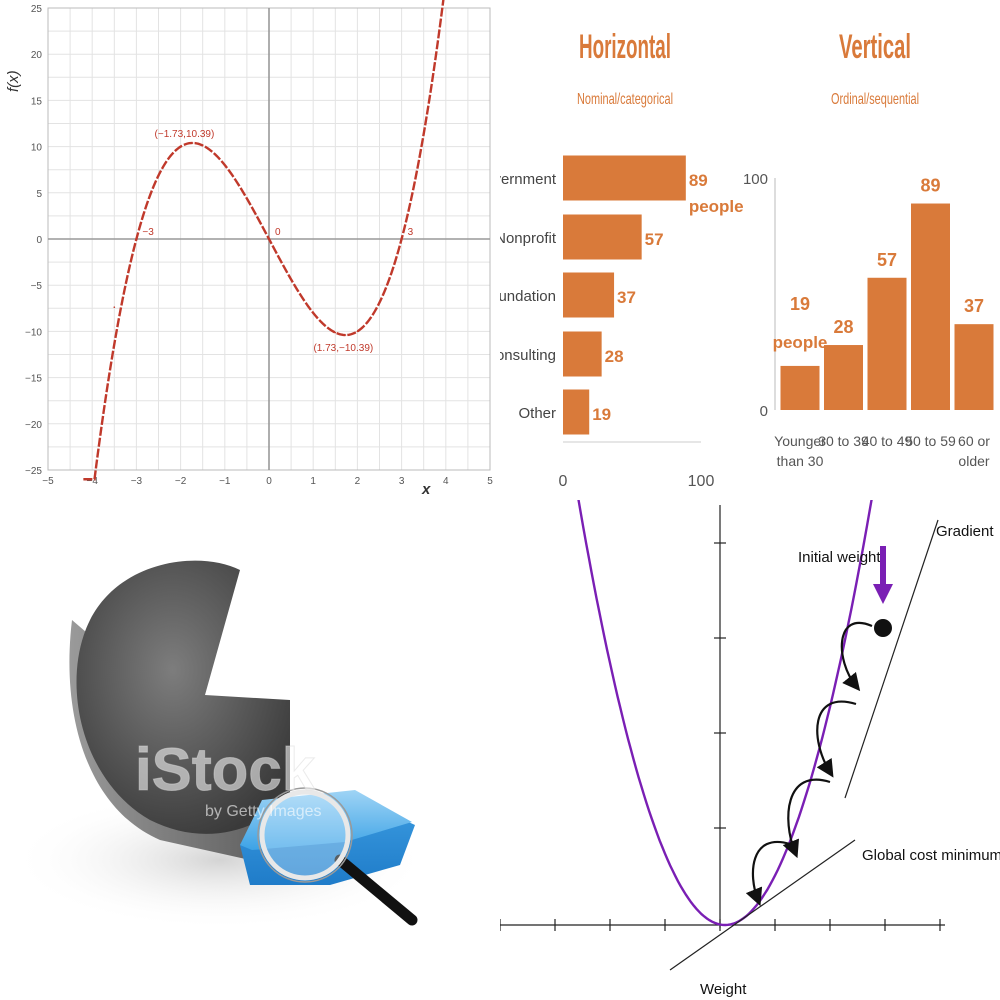  Describe the element at coordinates (528, 355) in the screenshot. I see `hbar-category-label: Consulting` at that location.